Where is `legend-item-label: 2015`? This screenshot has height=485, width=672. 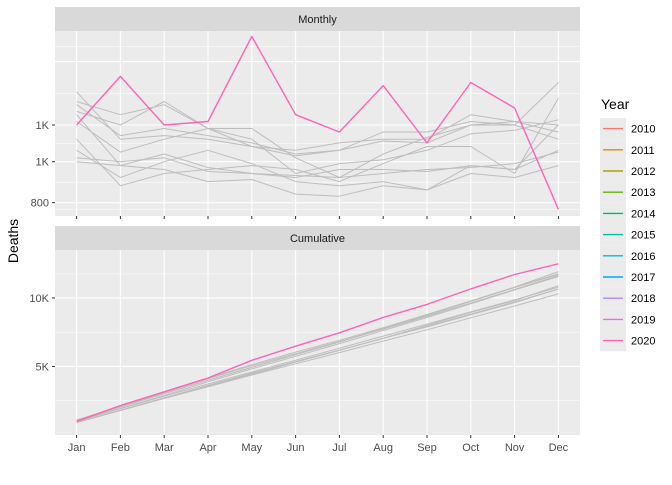
legend-item-label: 2015 is located at coordinates (643, 236).